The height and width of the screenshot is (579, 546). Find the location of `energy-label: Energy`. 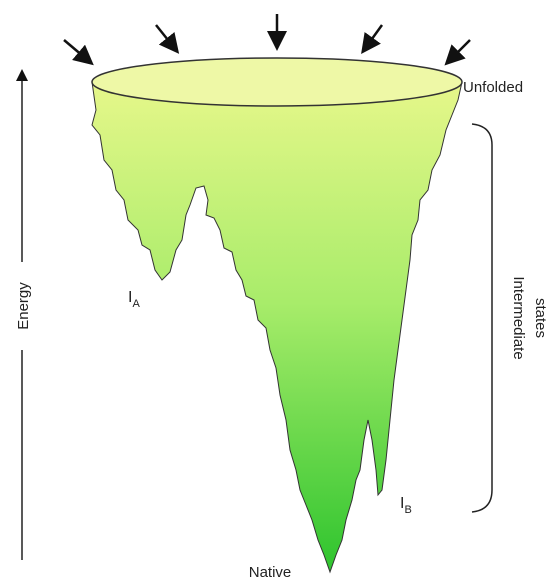

energy-label: Energy is located at coordinates (23, 306).